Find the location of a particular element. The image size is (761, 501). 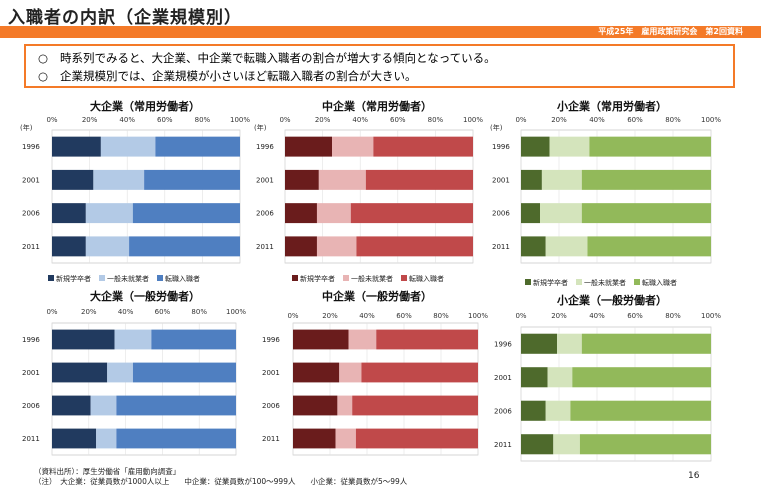

chart-title: 中企業（常用労働者） is located at coordinates (377, 106).